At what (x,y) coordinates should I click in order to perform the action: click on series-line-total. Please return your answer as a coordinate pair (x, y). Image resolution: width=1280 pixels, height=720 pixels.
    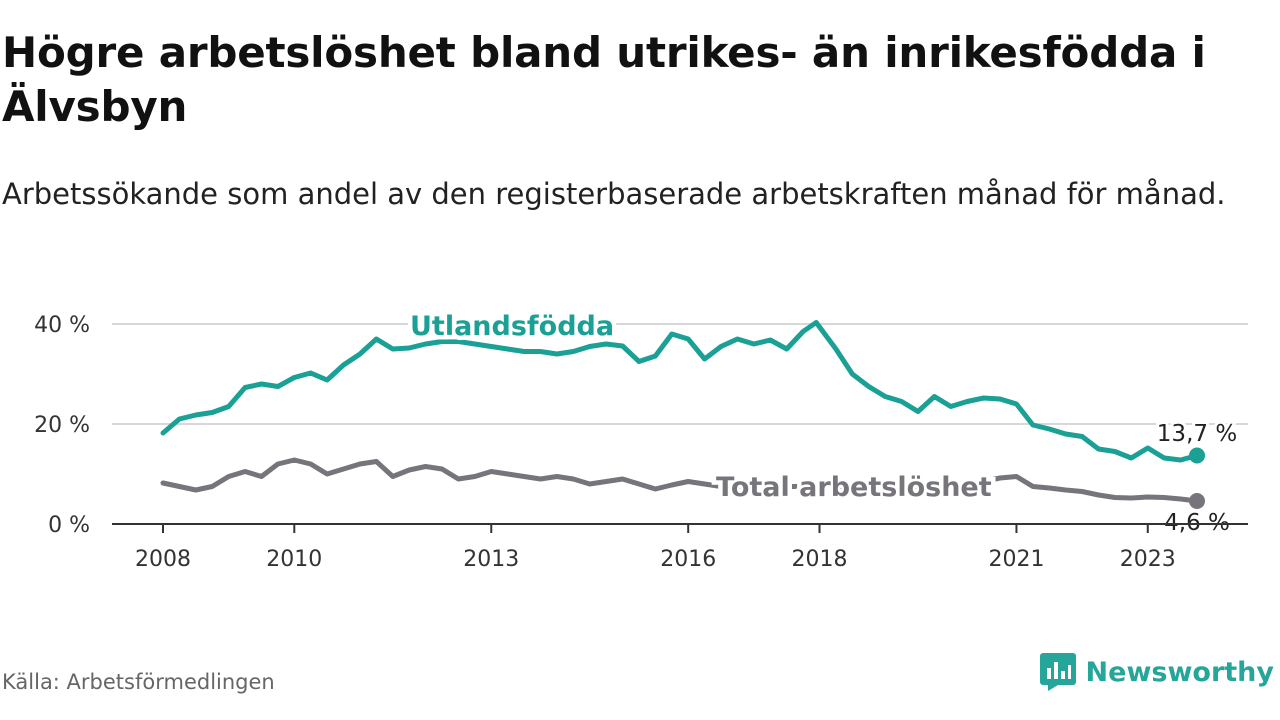
    Looking at the image, I should click on (680, 480).